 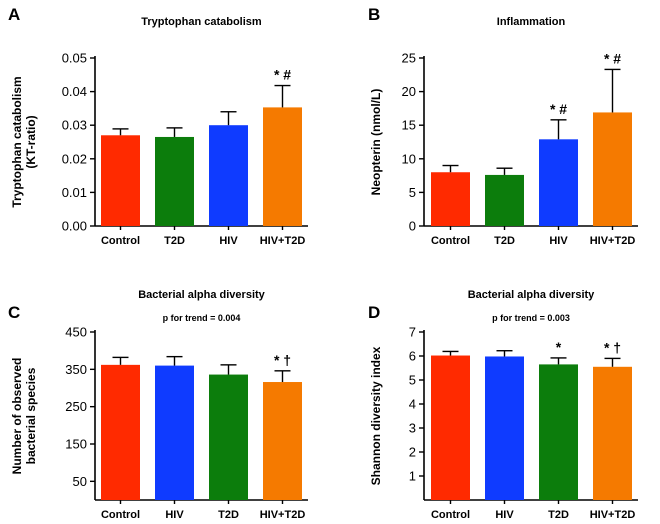 I want to click on y-tick-label: 1, so click(x=412, y=476).